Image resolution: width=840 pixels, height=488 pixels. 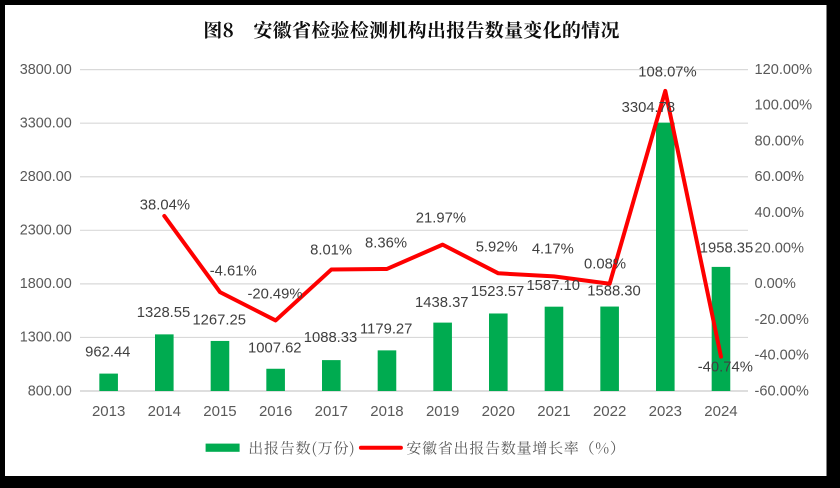 I want to click on svg-text: -40.74%, so click(x=725, y=367).